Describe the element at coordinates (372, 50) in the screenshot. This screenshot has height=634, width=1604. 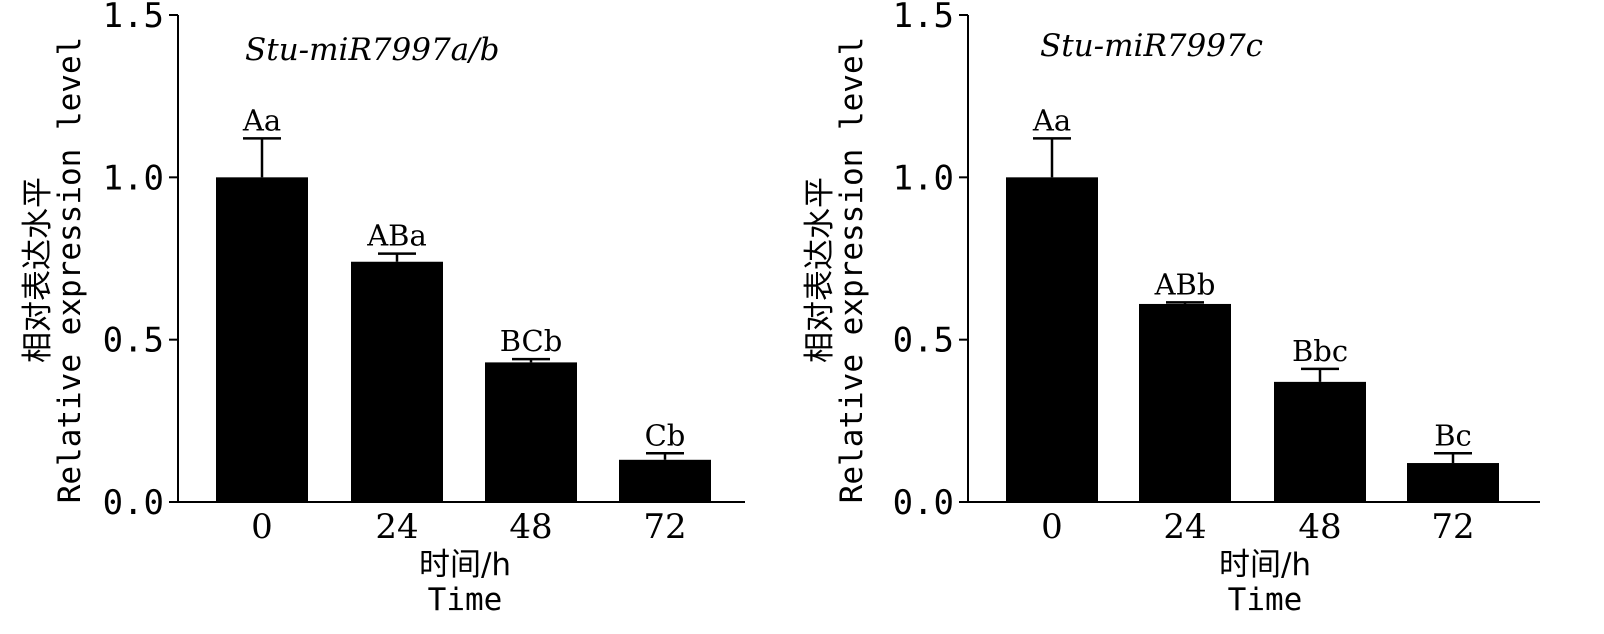
I see `chart-title: Stu-miR7997a/b` at that location.